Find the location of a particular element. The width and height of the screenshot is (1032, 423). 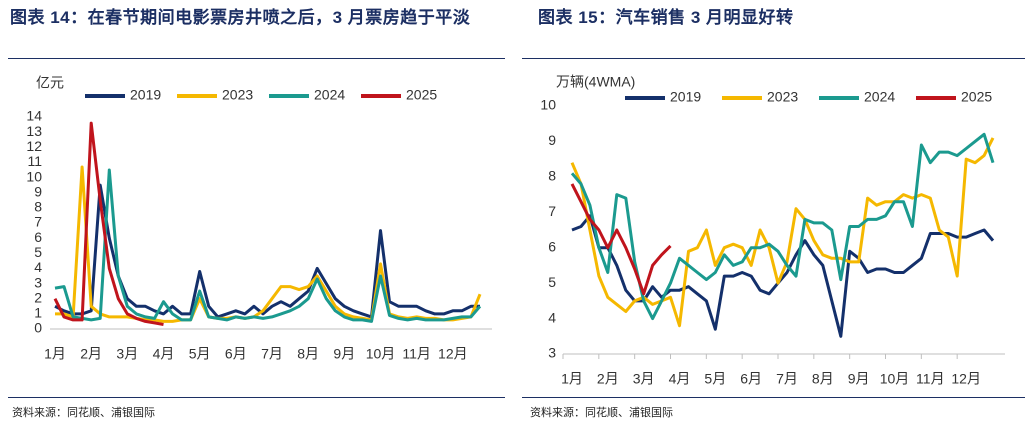

y-tick-label: 12 is located at coordinates (34, 146).